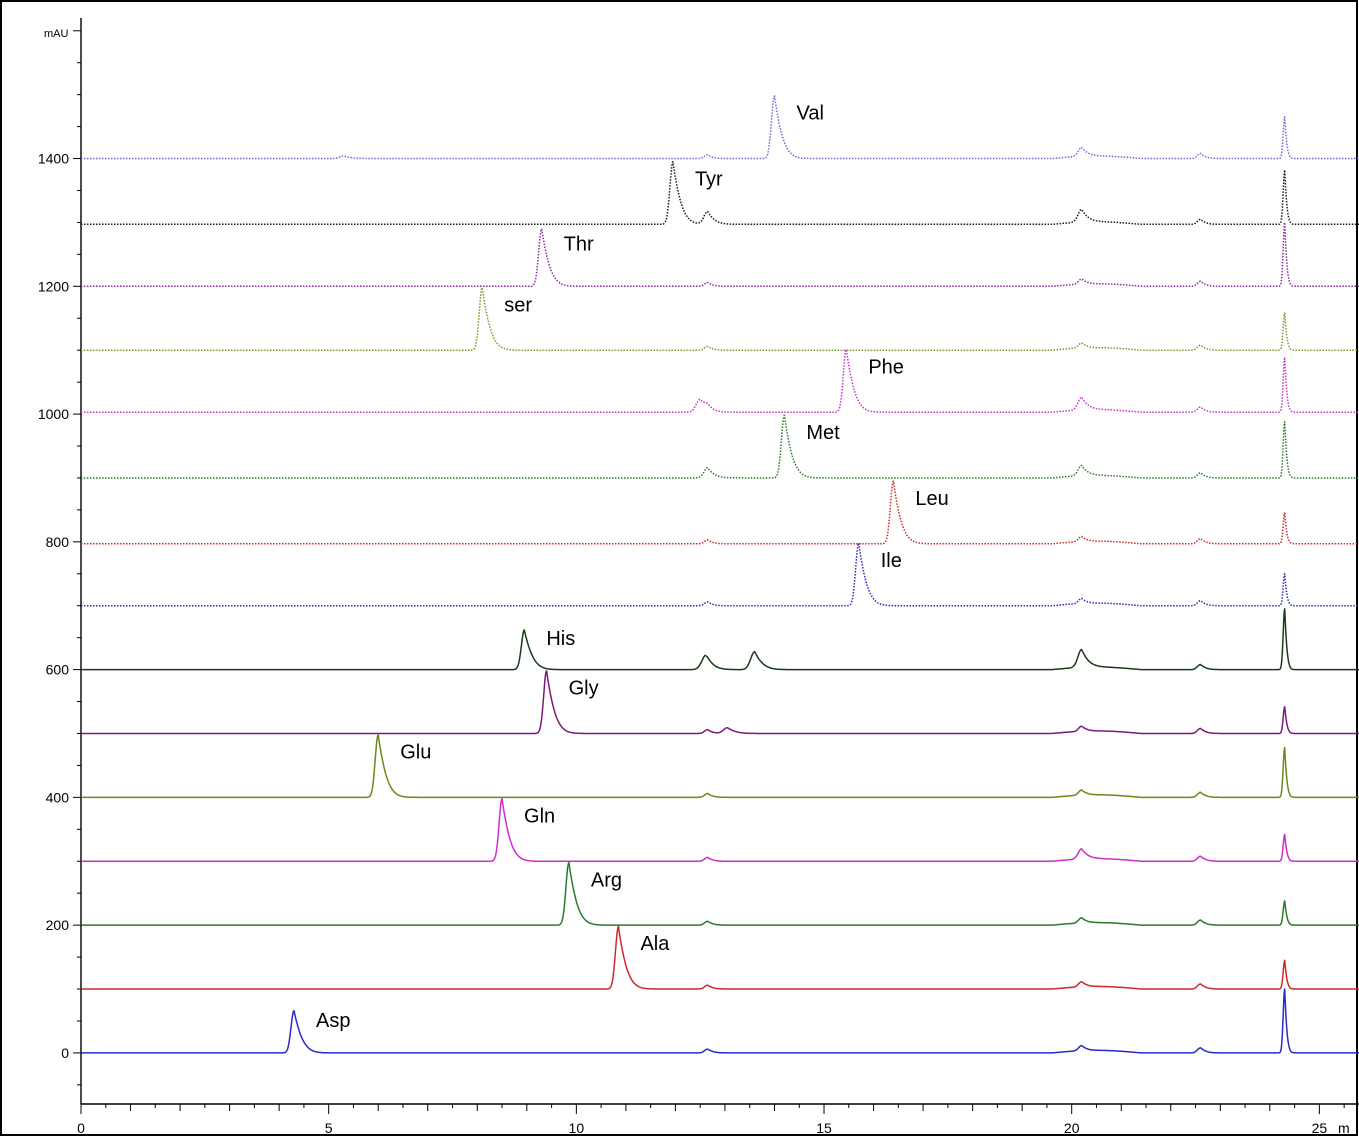 The image size is (1359, 1137). I want to click on trace-ala, so click(719, 957).